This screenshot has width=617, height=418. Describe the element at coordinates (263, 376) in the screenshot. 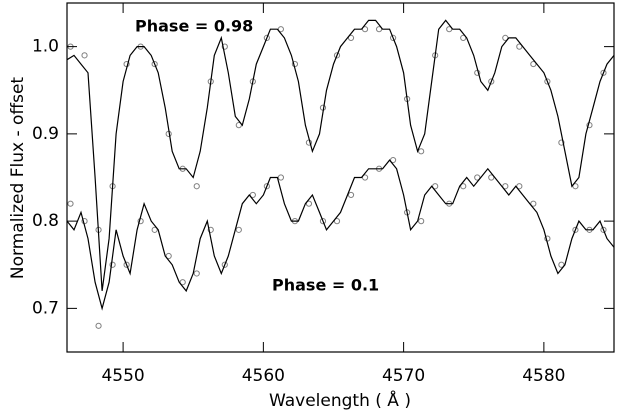

I see `x-tick-label: 4560` at that location.